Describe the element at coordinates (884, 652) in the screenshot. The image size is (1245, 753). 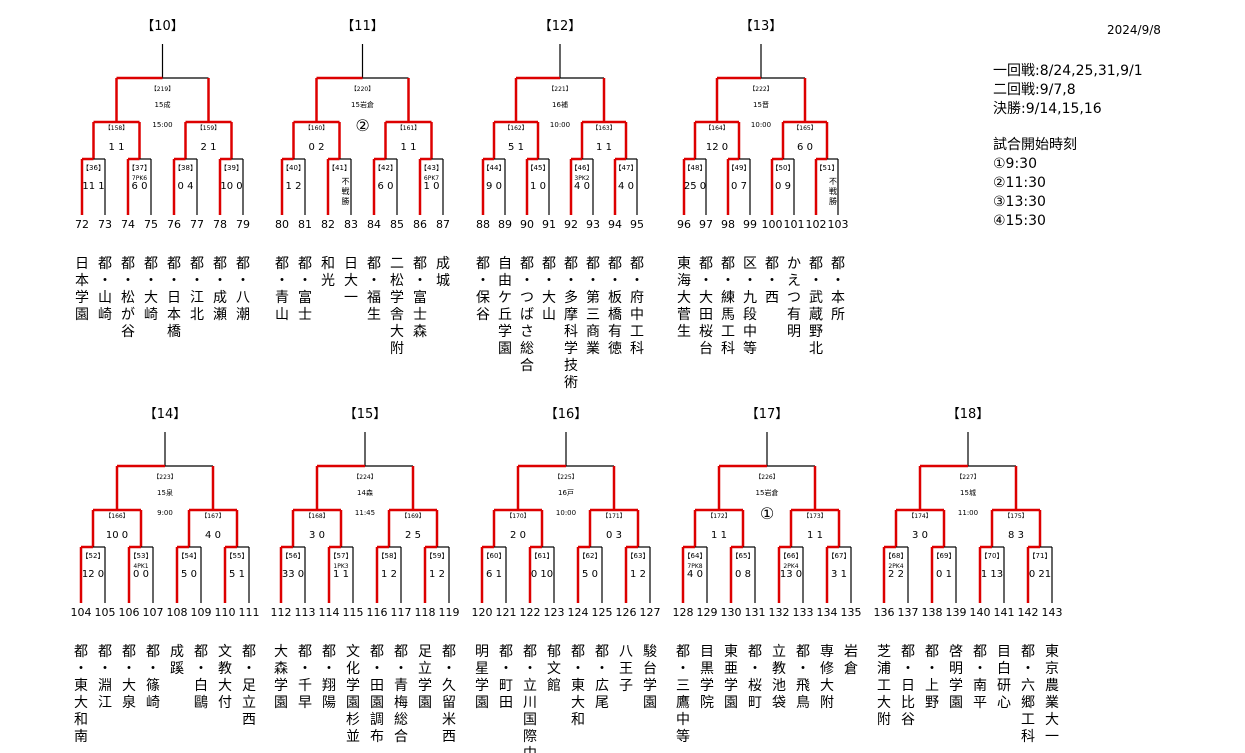
I see `team-name-char: 芝` at that location.